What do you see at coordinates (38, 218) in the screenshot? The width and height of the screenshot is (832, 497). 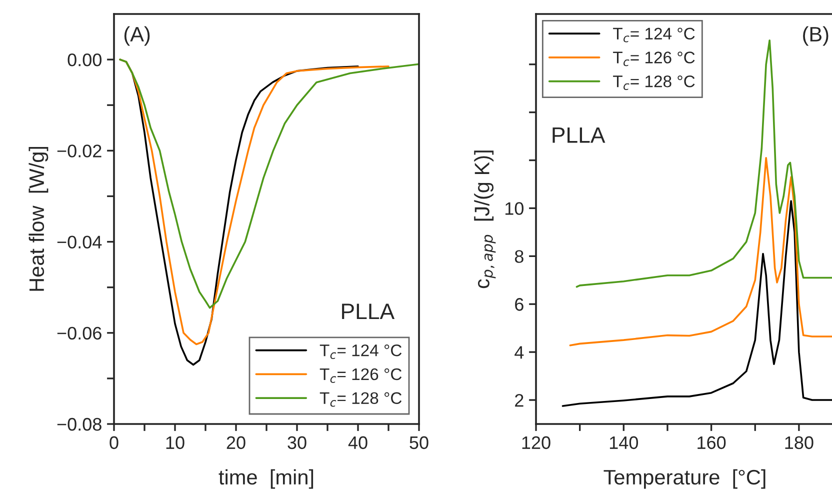 I see `y-axis-title: Heat flow [W/g]` at bounding box center [38, 218].